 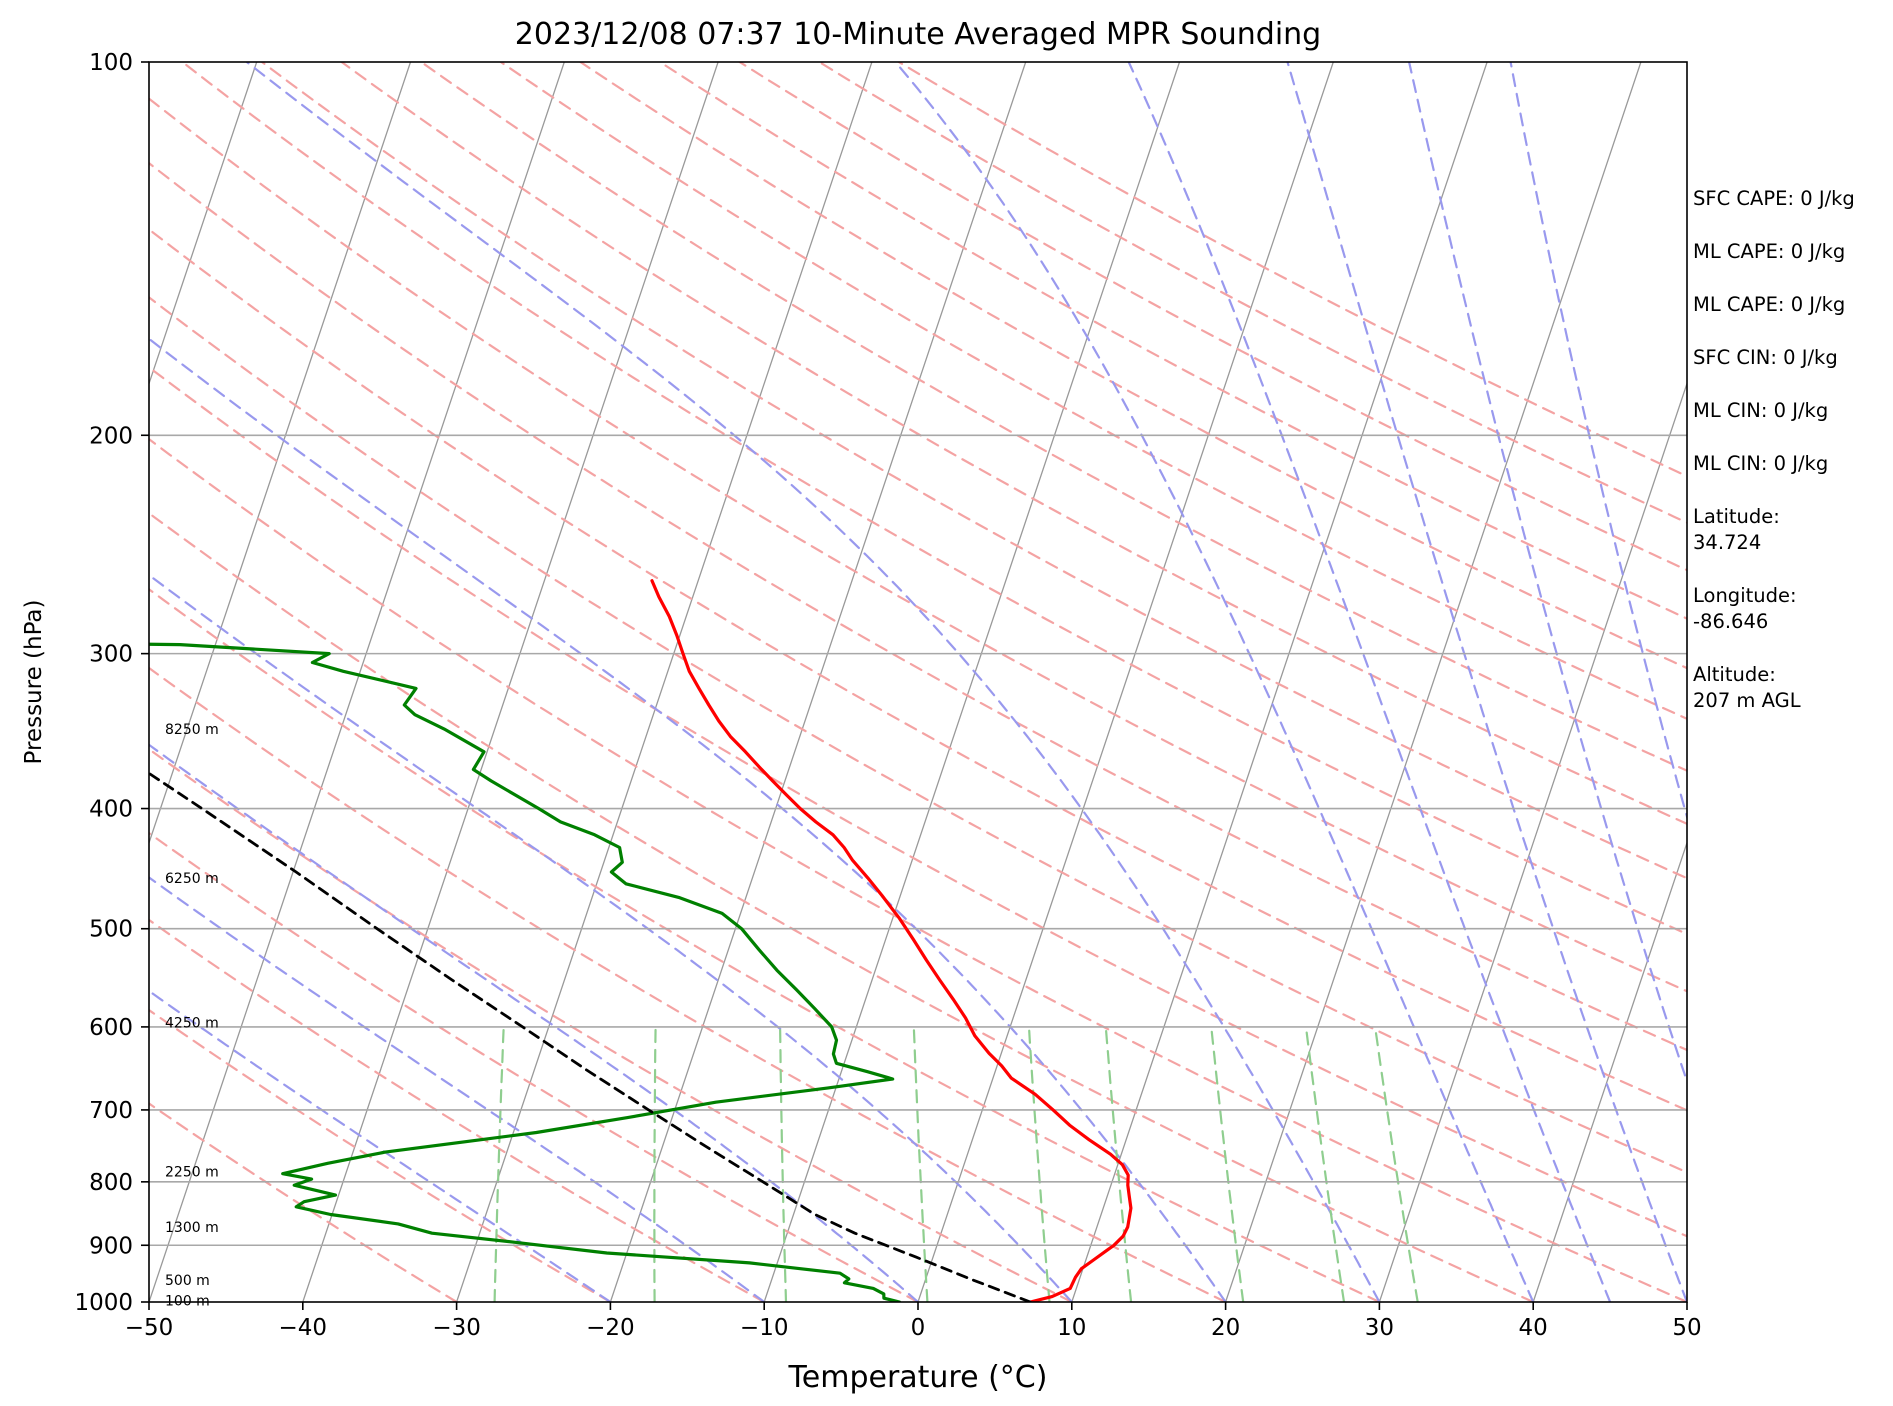 What do you see at coordinates (187, 1281) in the screenshot?
I see `height-label: 500 m` at bounding box center [187, 1281].